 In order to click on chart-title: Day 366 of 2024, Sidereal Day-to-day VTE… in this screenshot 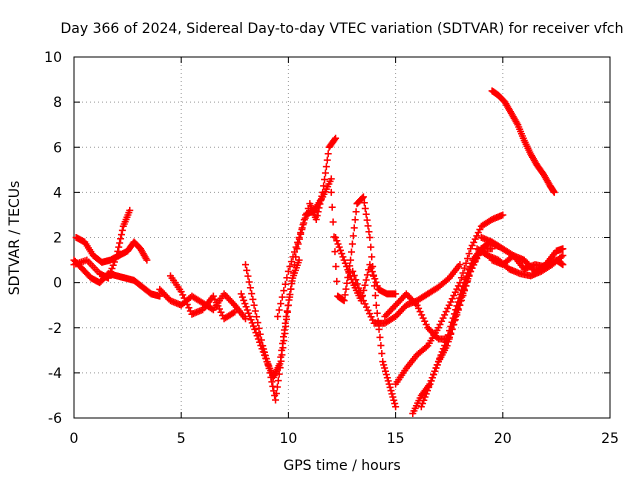, I will do `click(341, 29)`.